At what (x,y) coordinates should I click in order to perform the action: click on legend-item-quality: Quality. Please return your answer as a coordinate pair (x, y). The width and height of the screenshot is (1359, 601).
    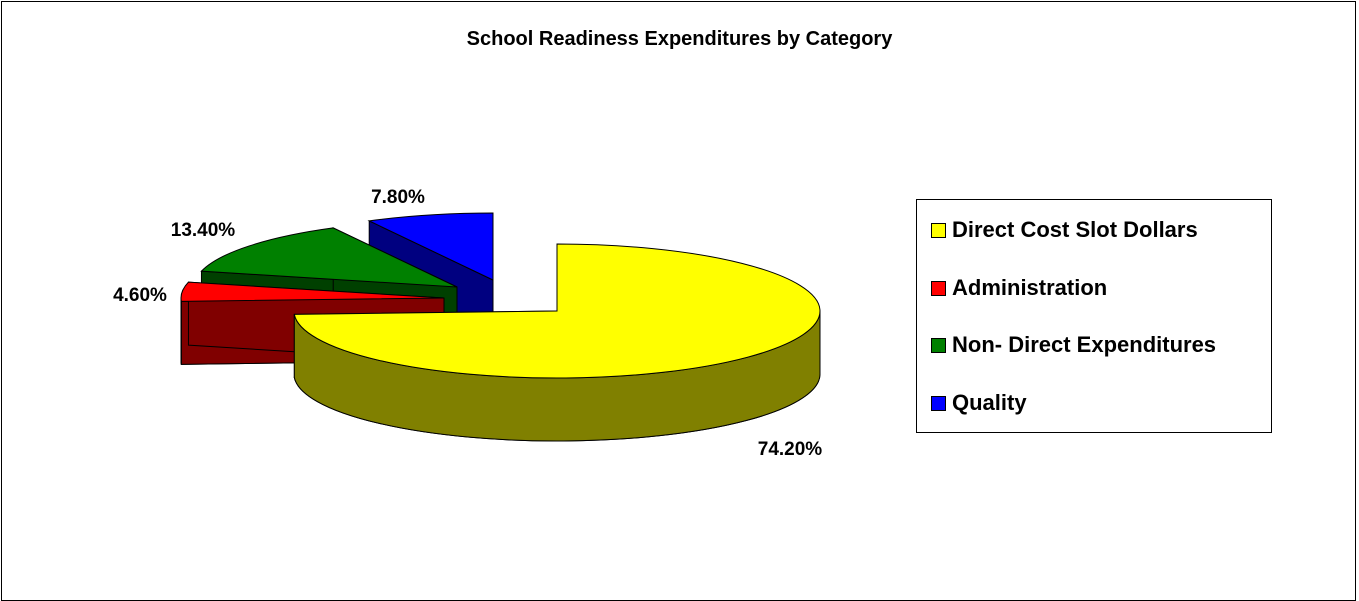
    Looking at the image, I should click on (979, 403).